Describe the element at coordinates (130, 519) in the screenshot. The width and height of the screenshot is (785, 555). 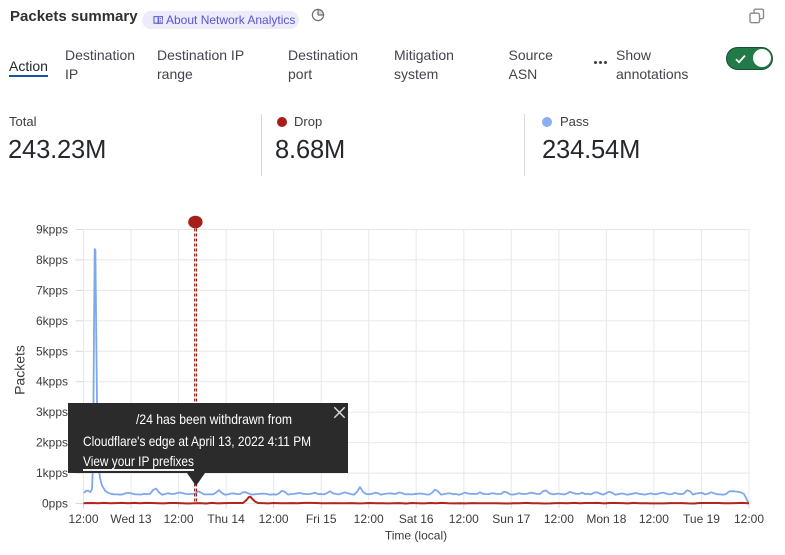
I see `svg-text: Wed 13` at that location.